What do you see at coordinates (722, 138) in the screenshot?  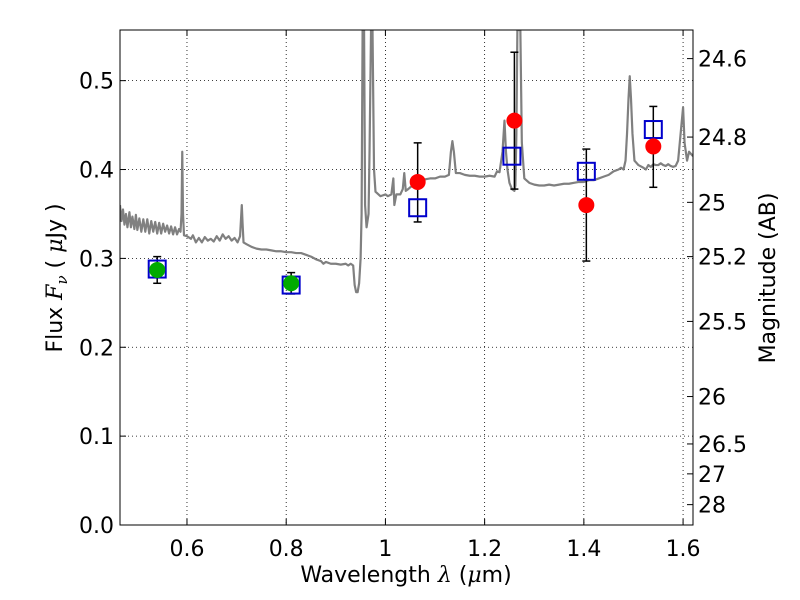 I see `y2-tick-label: 24.8` at bounding box center [722, 138].